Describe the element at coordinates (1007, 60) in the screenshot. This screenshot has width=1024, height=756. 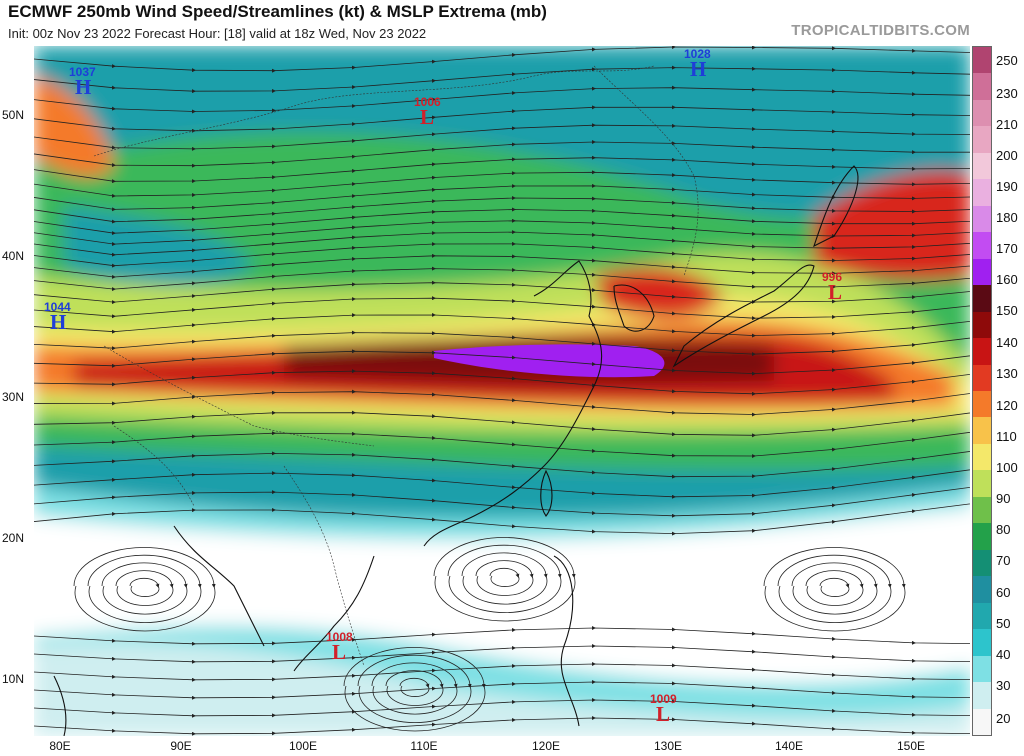
I see `colorbar-label: 250` at that location.